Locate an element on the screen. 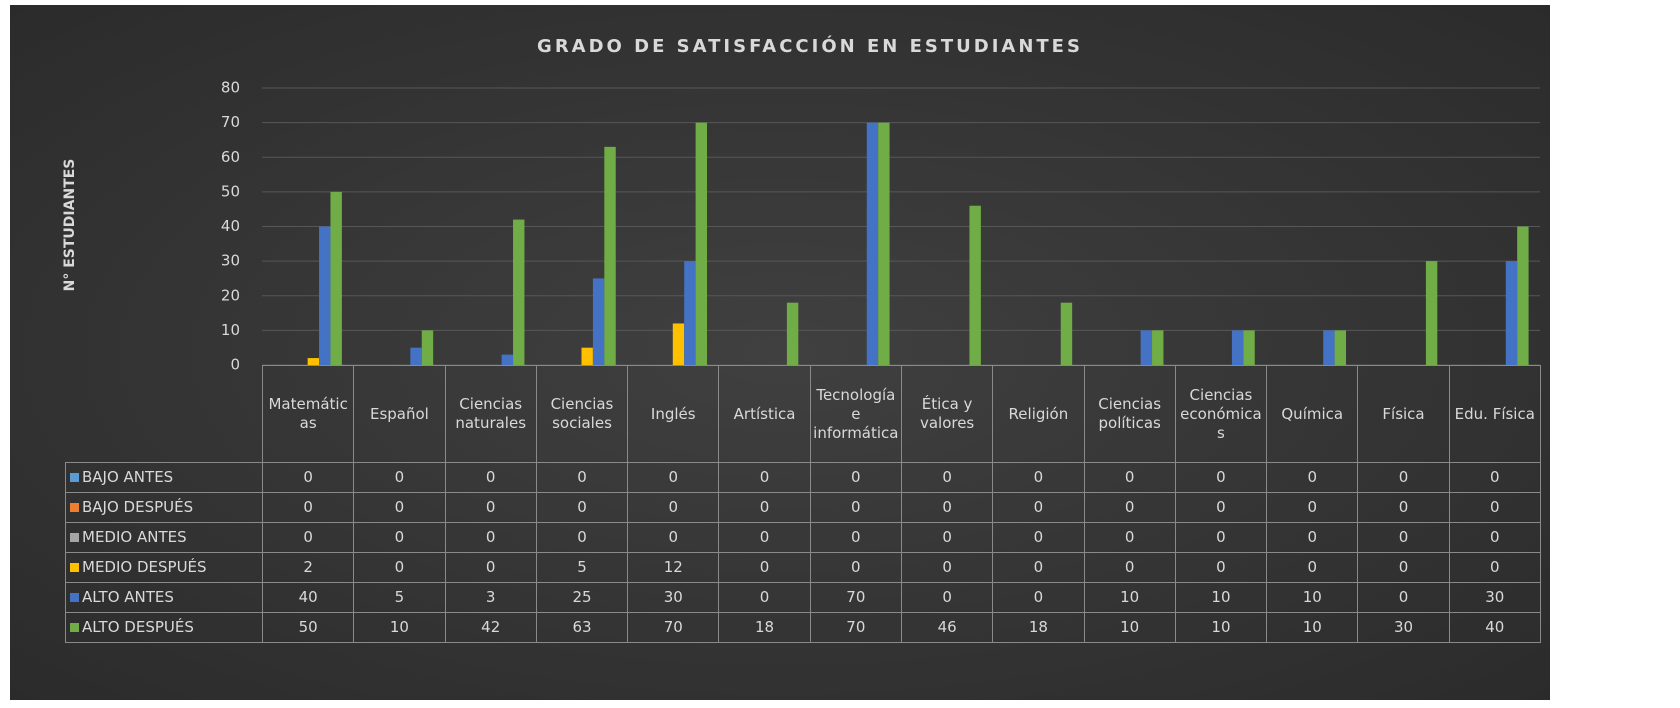 The width and height of the screenshot is (1680, 708). category-label: Ética y valores is located at coordinates (947, 414).